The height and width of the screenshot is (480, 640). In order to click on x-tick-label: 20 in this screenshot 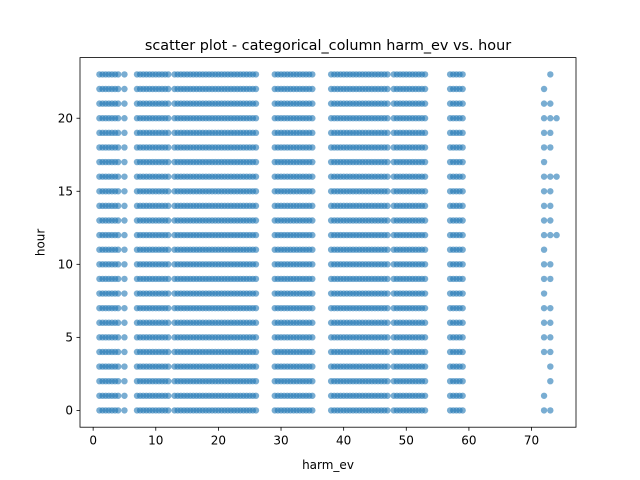, I will do `click(218, 441)`.